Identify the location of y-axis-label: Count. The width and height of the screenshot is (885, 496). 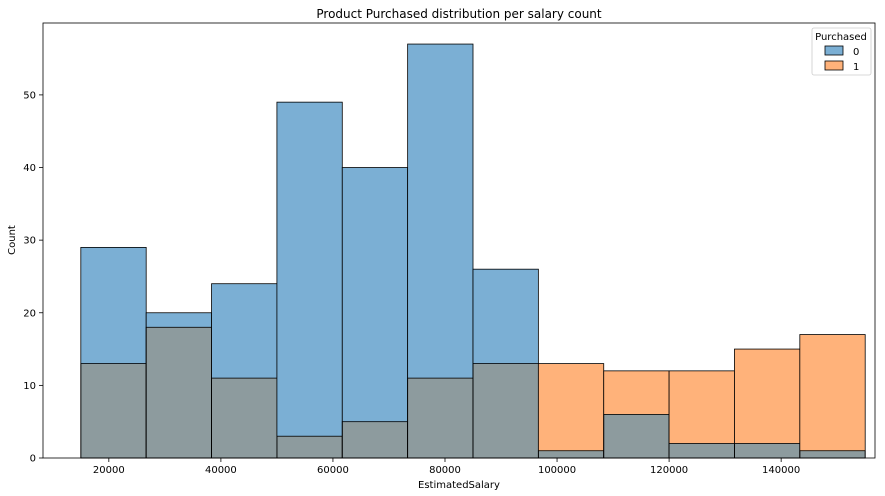
(12, 240).